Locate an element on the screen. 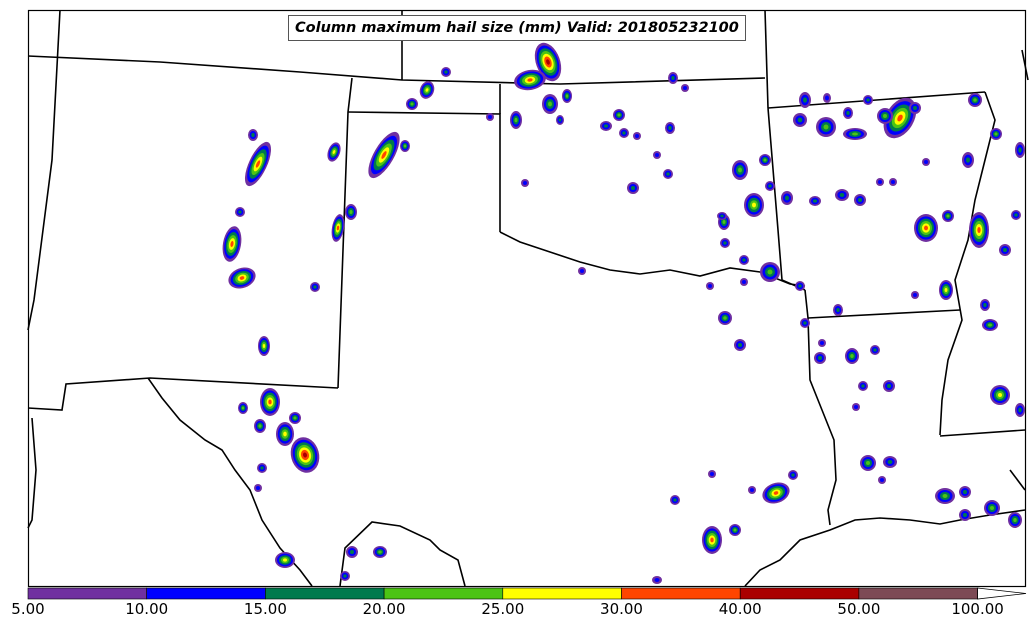  colorbar-tick-label: 20.00 is located at coordinates (384, 609).